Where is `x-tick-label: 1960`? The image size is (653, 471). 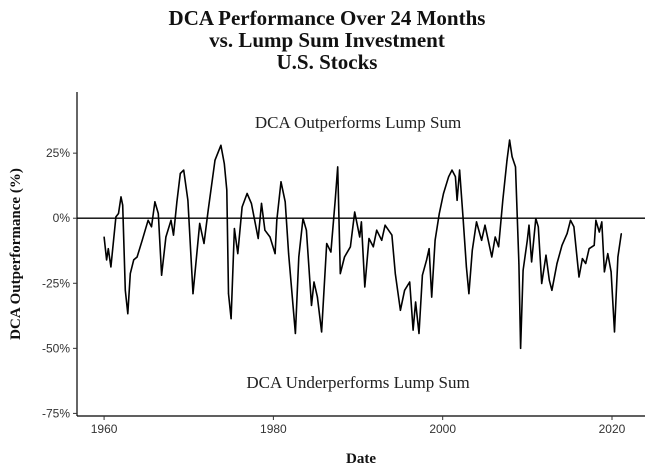
x-tick-label: 1960 is located at coordinates (104, 429).